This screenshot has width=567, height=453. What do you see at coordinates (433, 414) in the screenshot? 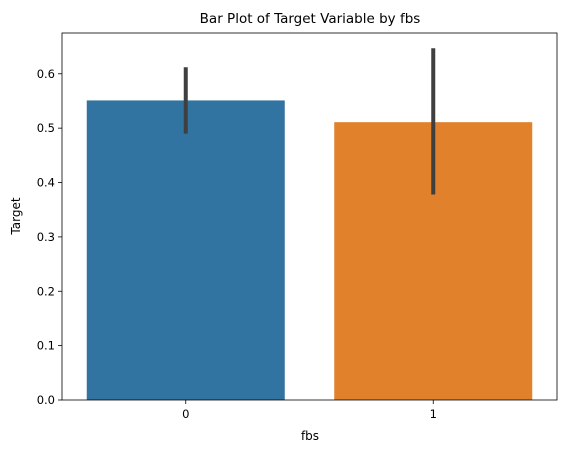
I see `x-tick-label-1: 1` at bounding box center [433, 414].